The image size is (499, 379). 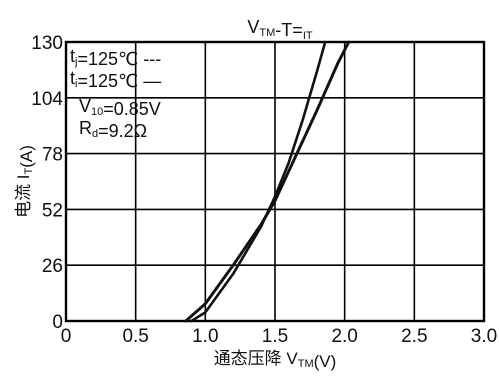 I want to click on y-axis-label: 电流 IT(A), so click(x=25, y=181).